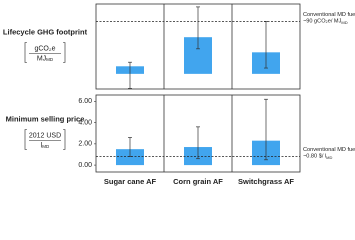 The width and height of the screenshot is (355, 240). Describe the element at coordinates (85, 101) in the screenshot. I see `y-tick-label: 6.00` at that location.